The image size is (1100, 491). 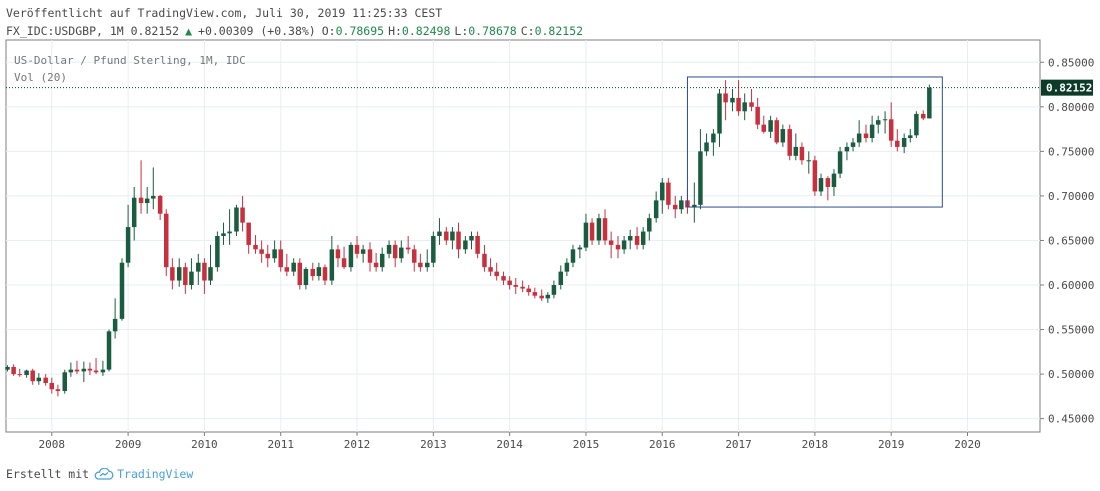 What do you see at coordinates (257, 31) in the screenshot?
I see `change-value: +0.00309 (+0.38%)` at bounding box center [257, 31].